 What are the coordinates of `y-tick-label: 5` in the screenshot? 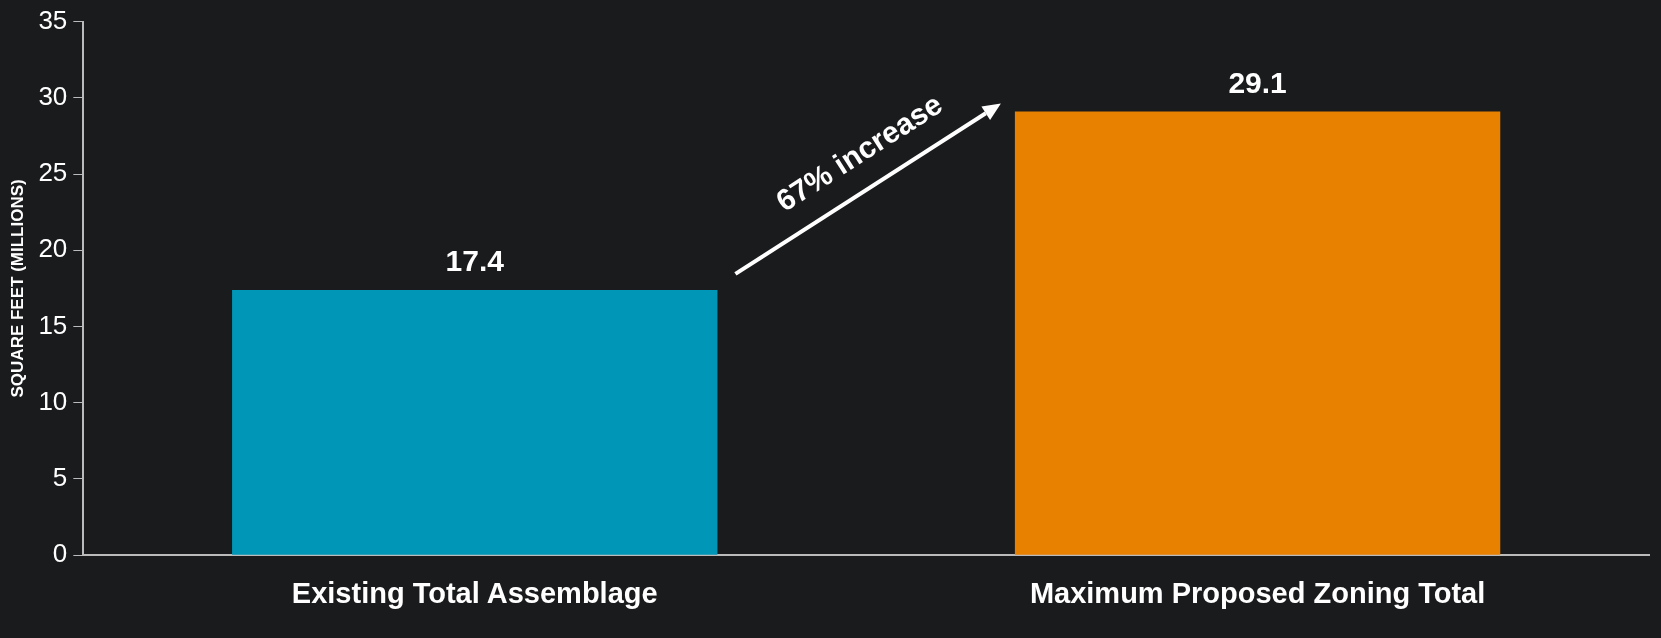 It's located at (60, 477).